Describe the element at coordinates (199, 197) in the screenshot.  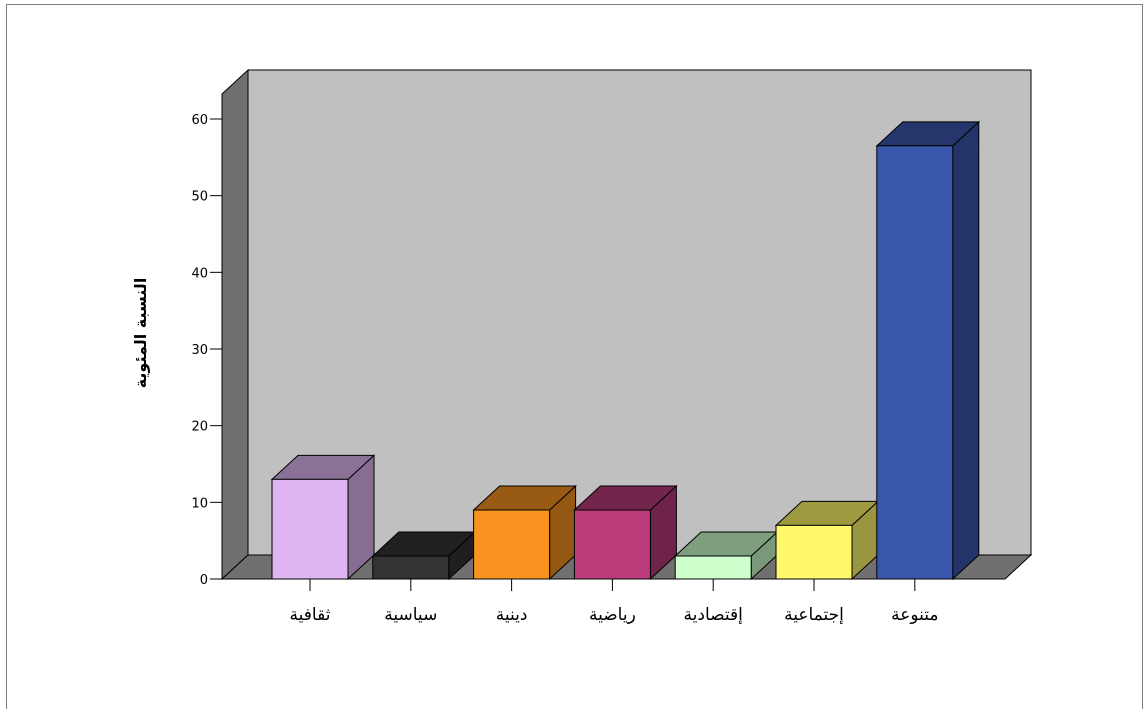
I see `y-tick-label: 50` at that location.